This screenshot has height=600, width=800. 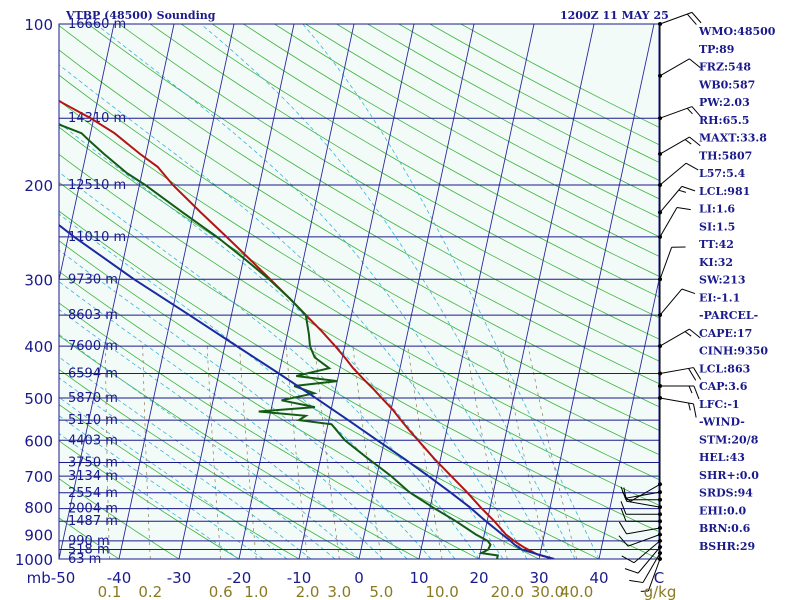 What do you see at coordinates (93, 521) in the screenshot?
I see `height-label: 1487 m` at bounding box center [93, 521].